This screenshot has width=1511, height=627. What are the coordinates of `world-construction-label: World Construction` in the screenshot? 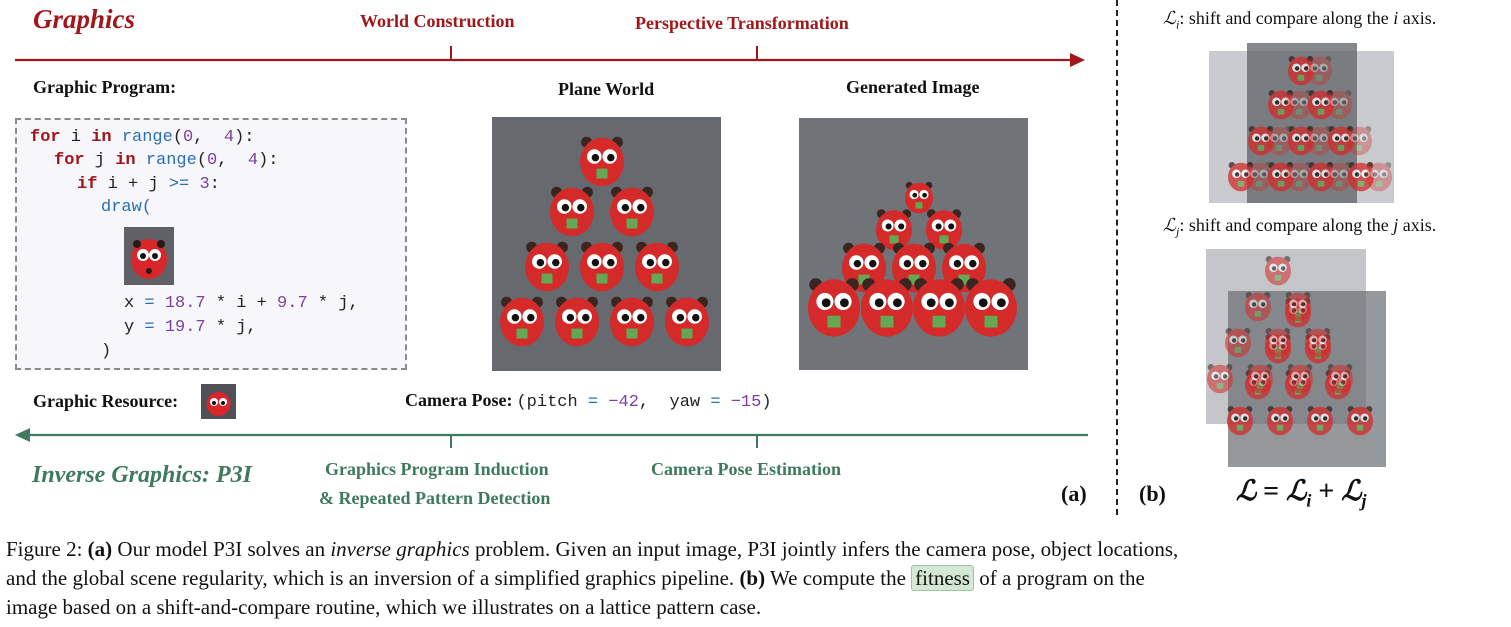 It's located at (437, 21).